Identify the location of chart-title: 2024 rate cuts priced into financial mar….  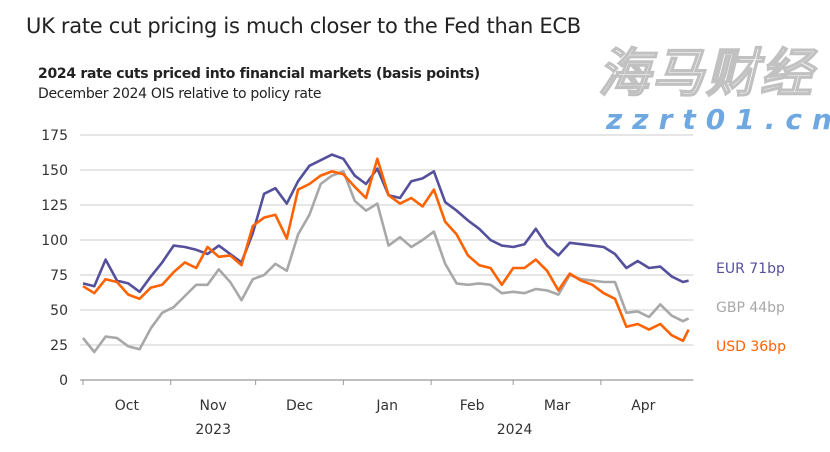
(259, 74).